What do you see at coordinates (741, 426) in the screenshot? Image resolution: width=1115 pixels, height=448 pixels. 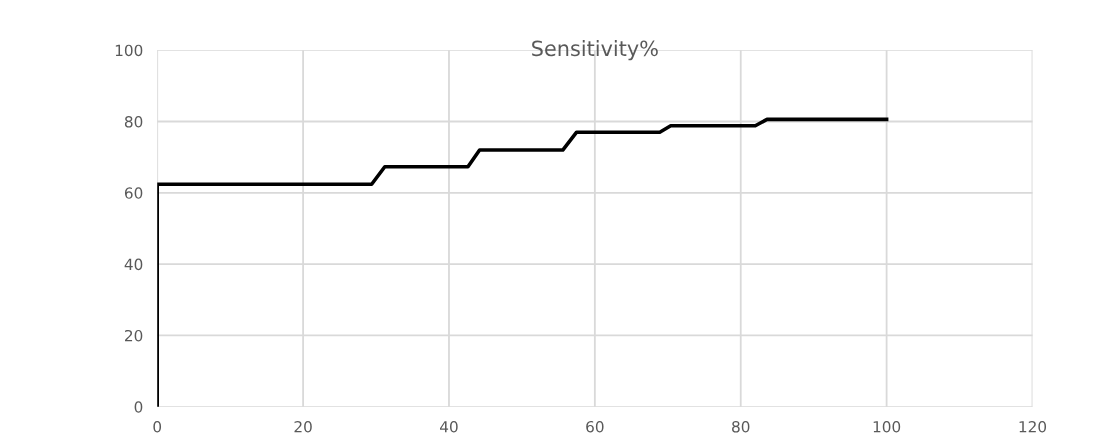 I see `x-tick-label: 80` at bounding box center [741, 426].